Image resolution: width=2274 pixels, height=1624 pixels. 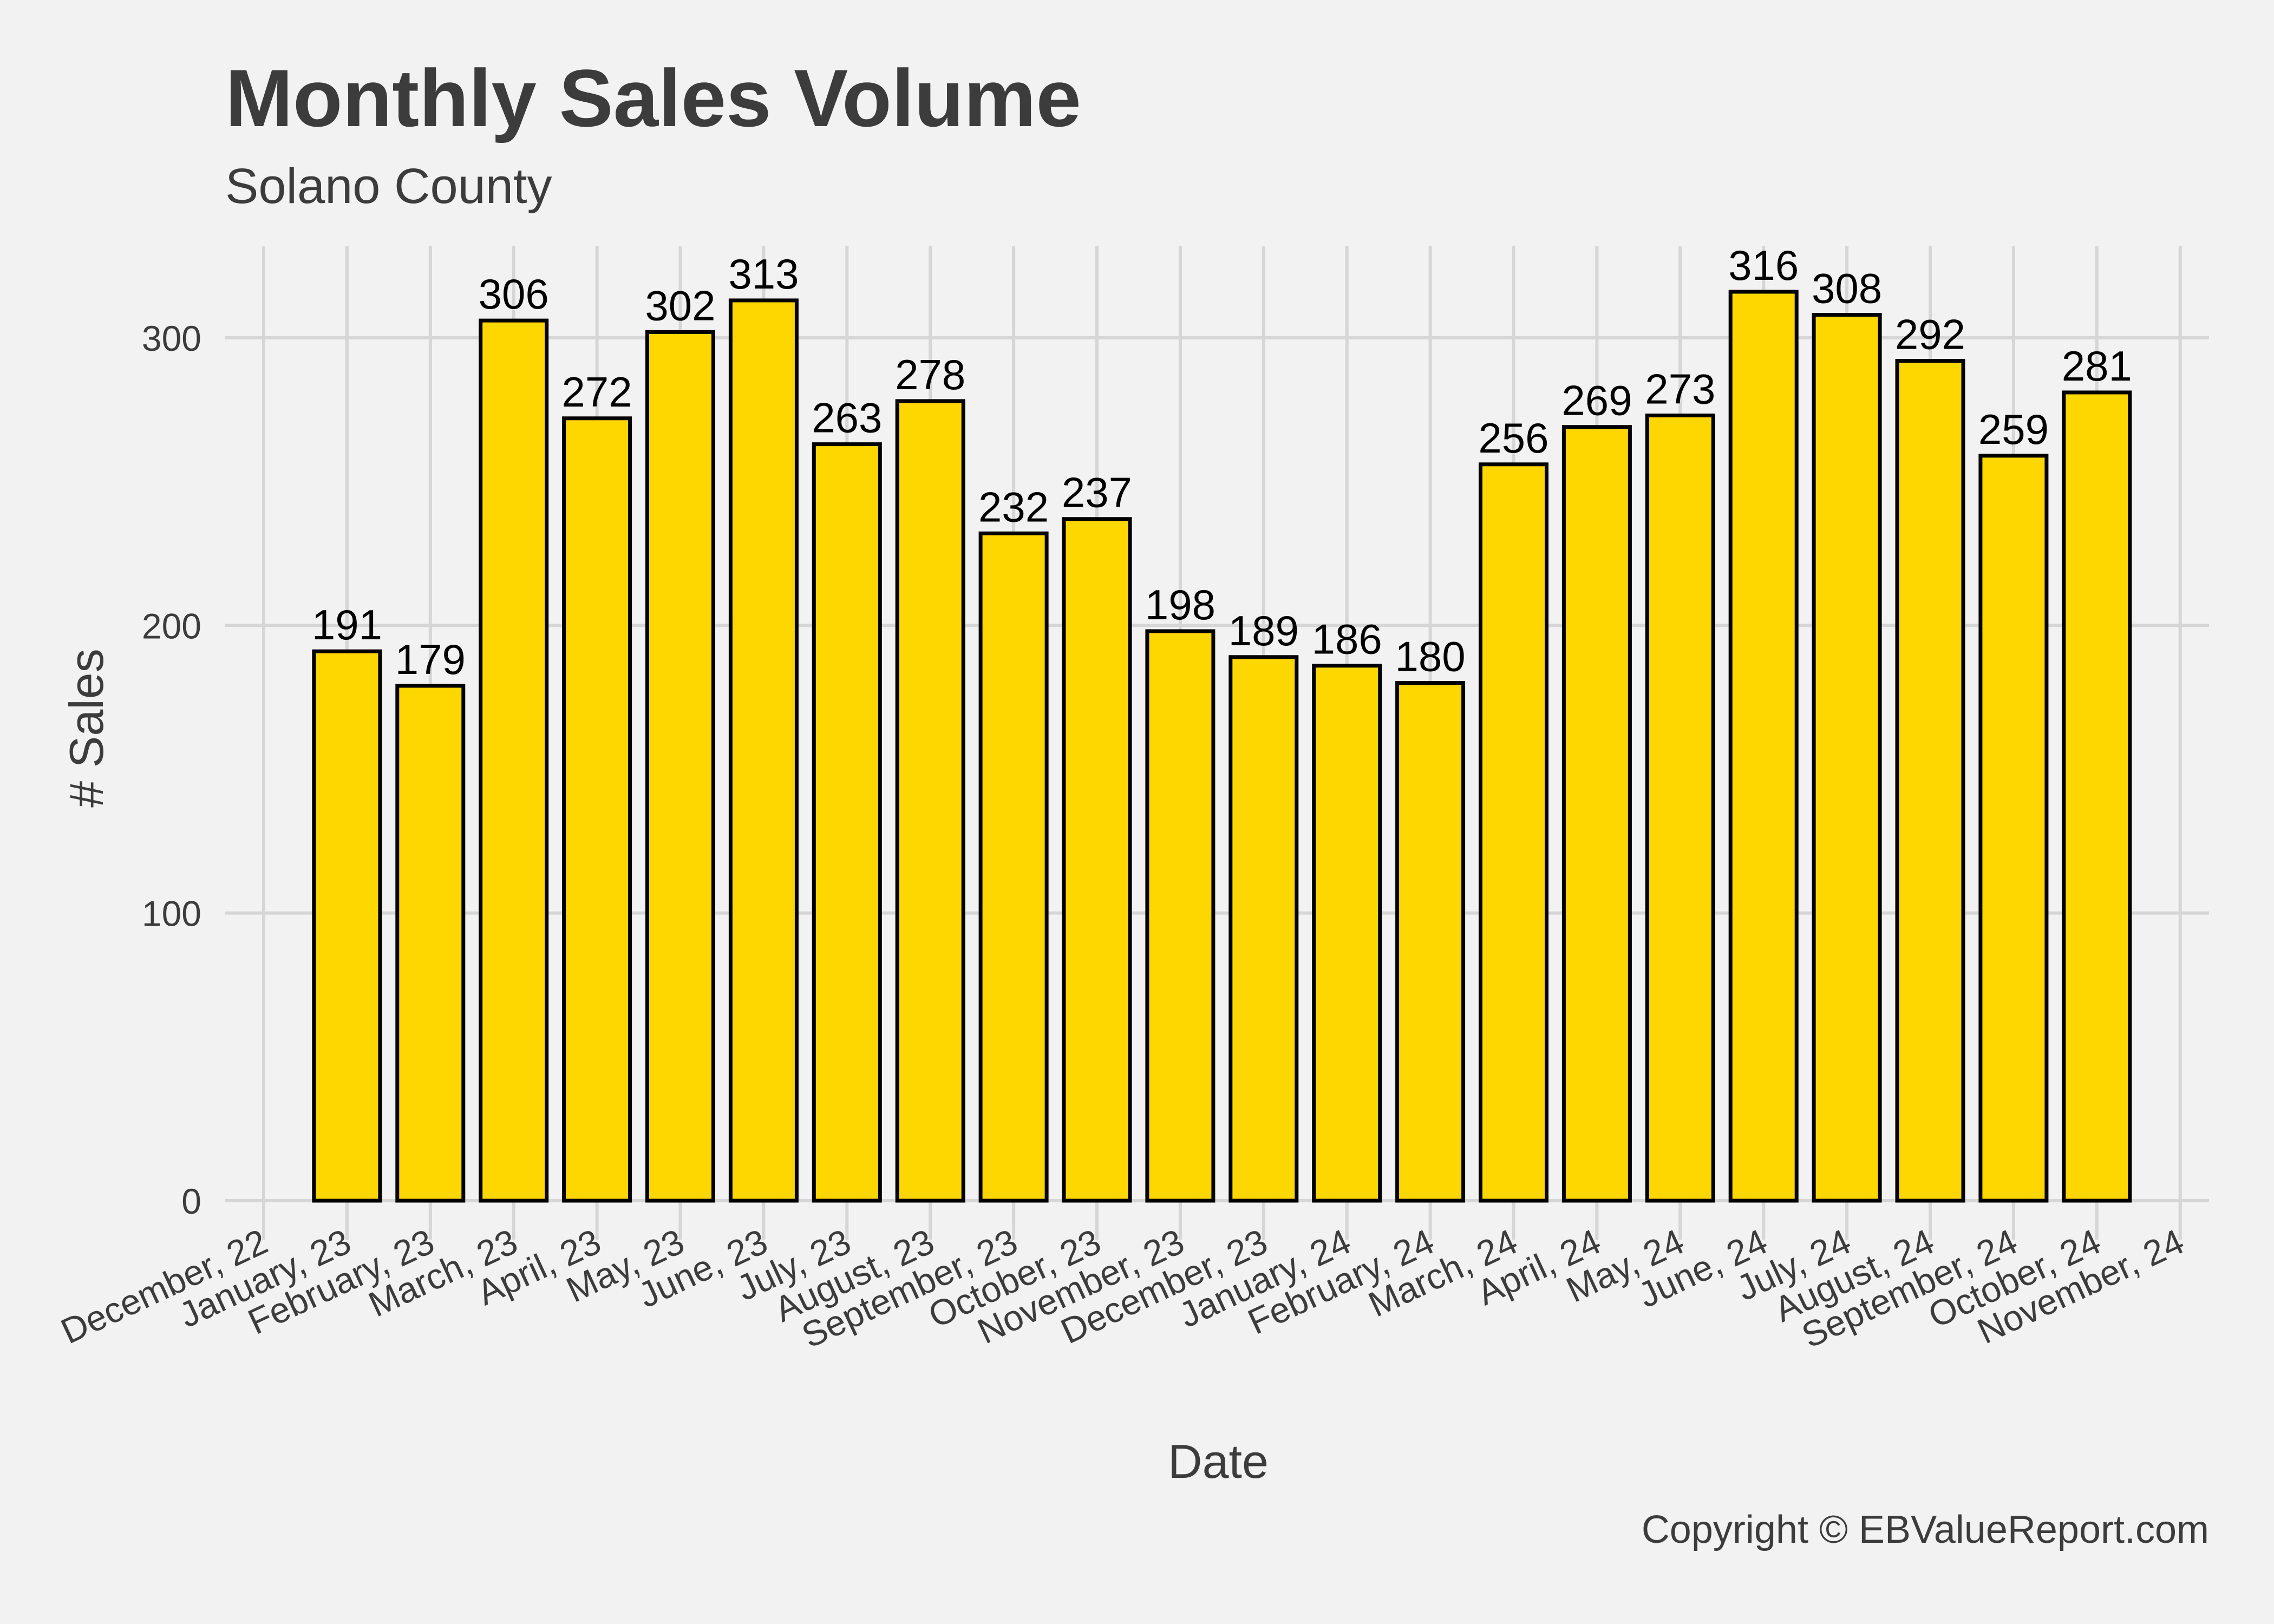 What do you see at coordinates (1264, 631) in the screenshot?
I see `bar-value-label: 189` at bounding box center [1264, 631].